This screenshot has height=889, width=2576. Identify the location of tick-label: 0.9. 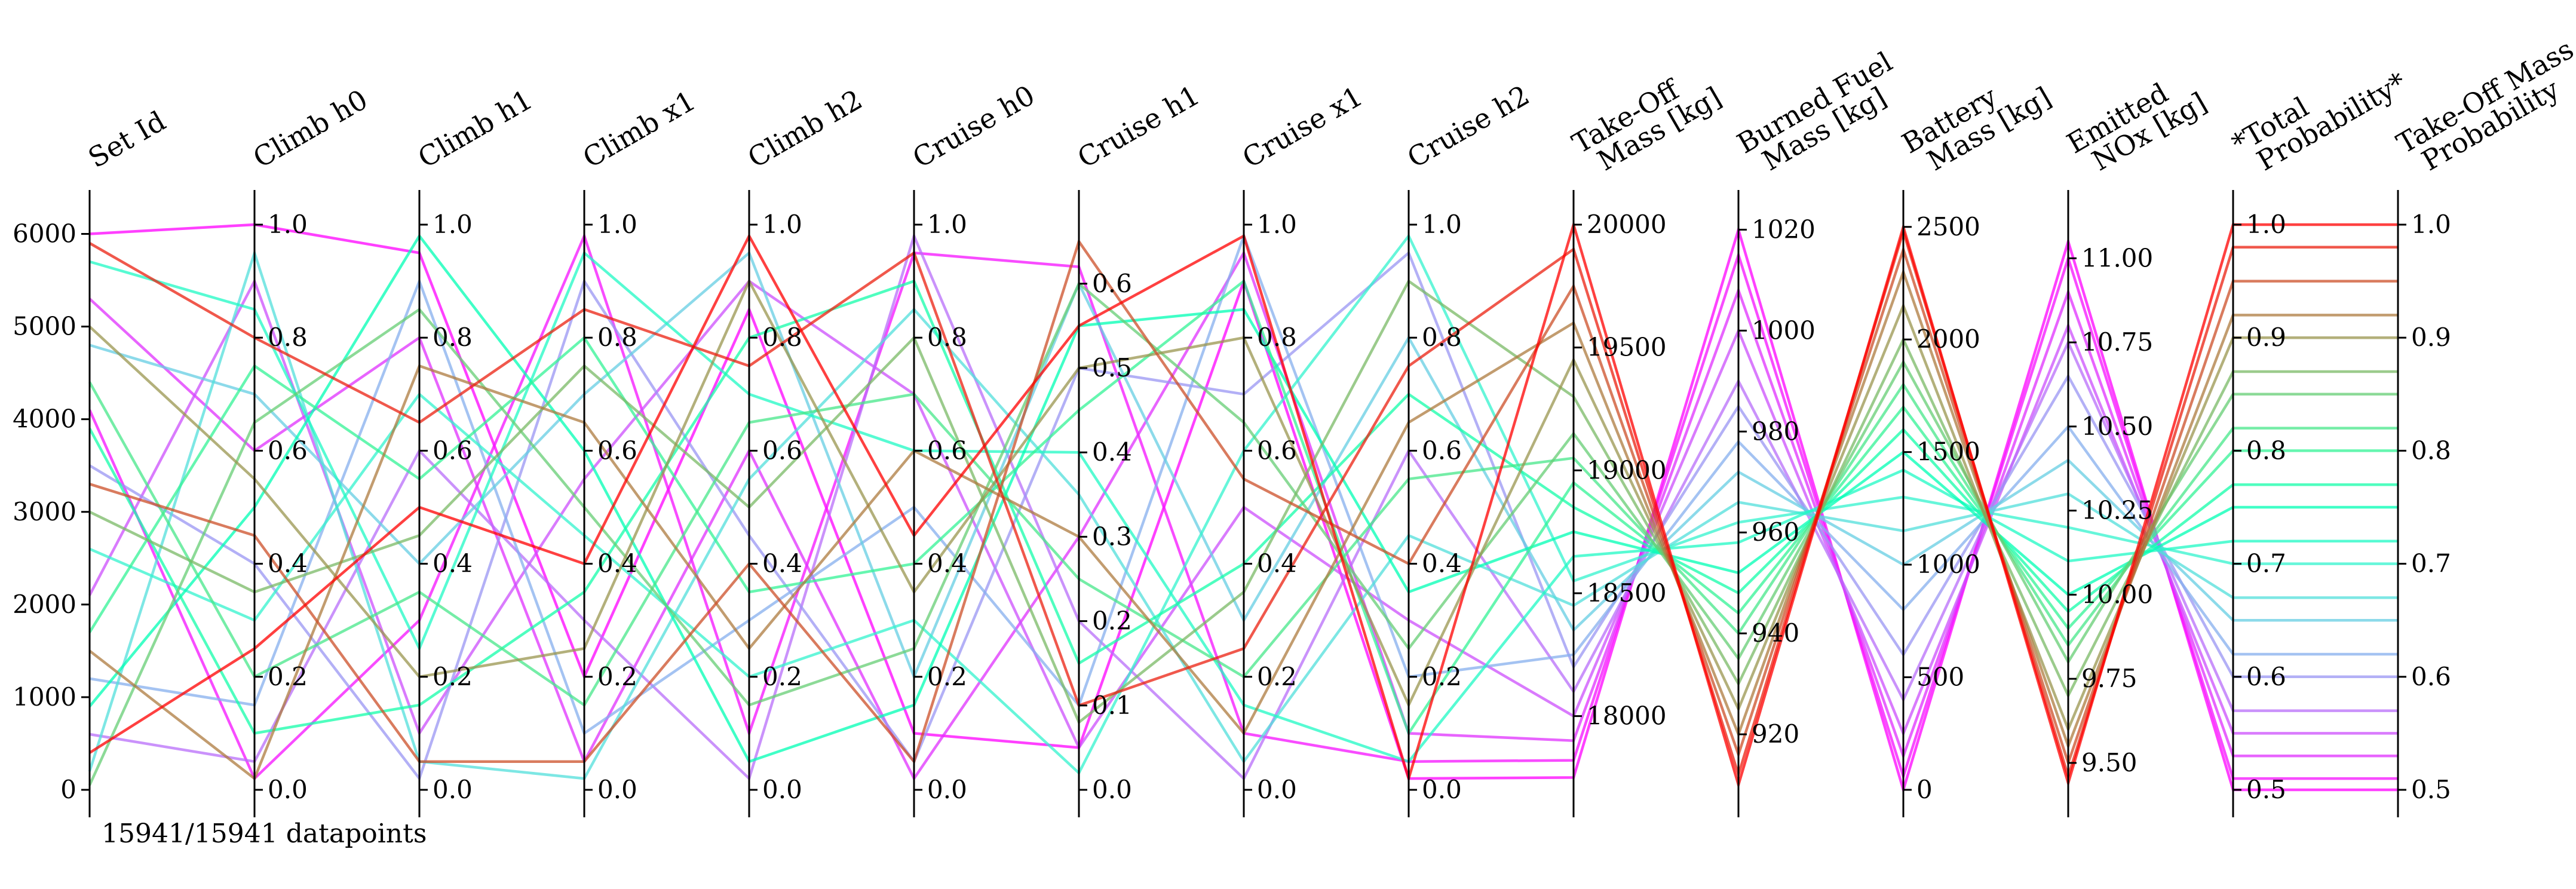
(2431, 337).